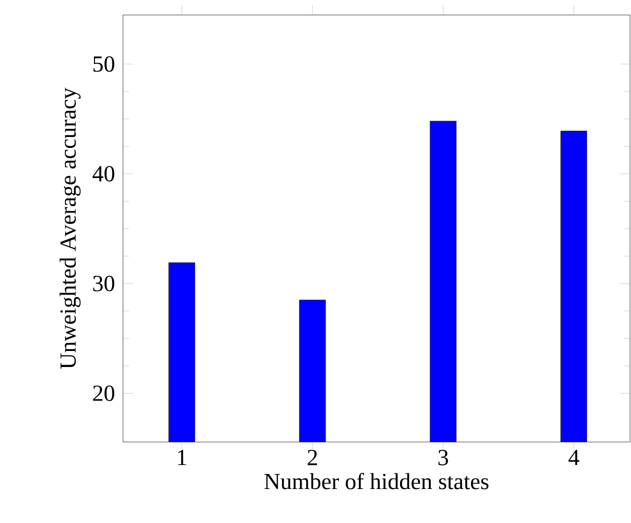 This screenshot has height=523, width=631. What do you see at coordinates (103, 284) in the screenshot?
I see `y-tick-label: 30` at bounding box center [103, 284].